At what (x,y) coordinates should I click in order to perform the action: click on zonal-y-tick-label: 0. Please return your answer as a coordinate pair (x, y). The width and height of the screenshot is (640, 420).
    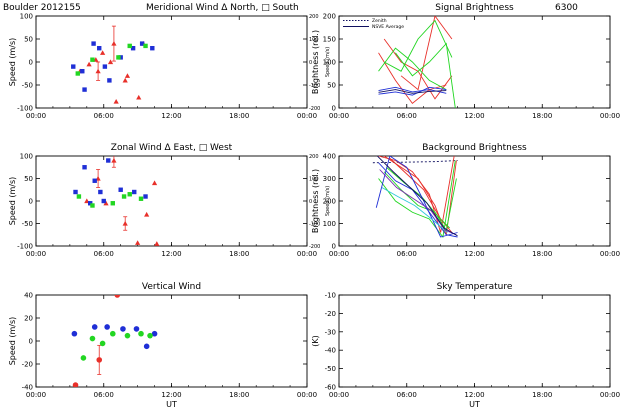
    Looking at the image, I should click on (31, 202).